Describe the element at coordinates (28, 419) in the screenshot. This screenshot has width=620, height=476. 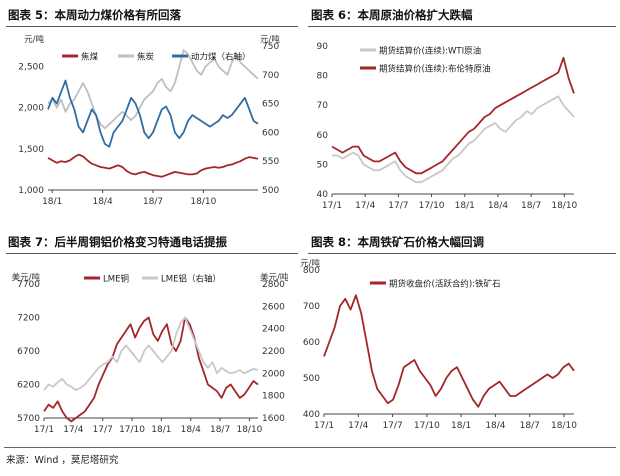
I see `chart-7-y-left-tick-0: 5700` at that location.